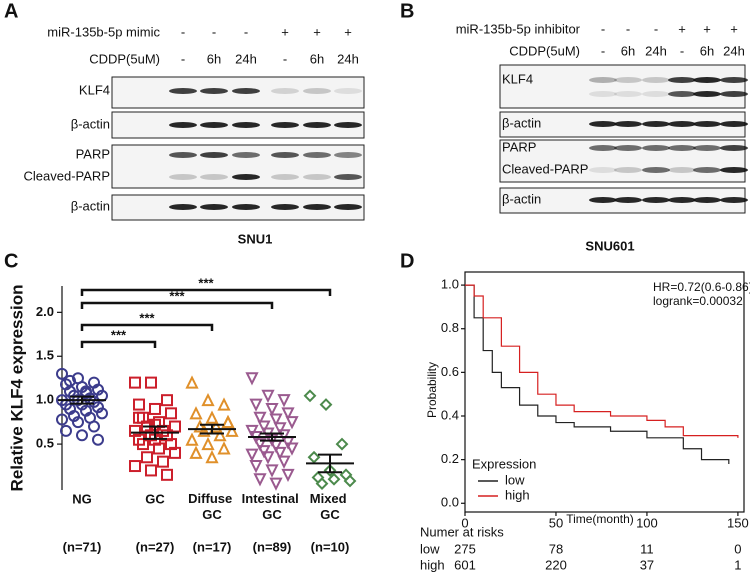 The image size is (750, 581). Describe the element at coordinates (609, 245) in the screenshot. I see `cell-label: SNU601` at that location.